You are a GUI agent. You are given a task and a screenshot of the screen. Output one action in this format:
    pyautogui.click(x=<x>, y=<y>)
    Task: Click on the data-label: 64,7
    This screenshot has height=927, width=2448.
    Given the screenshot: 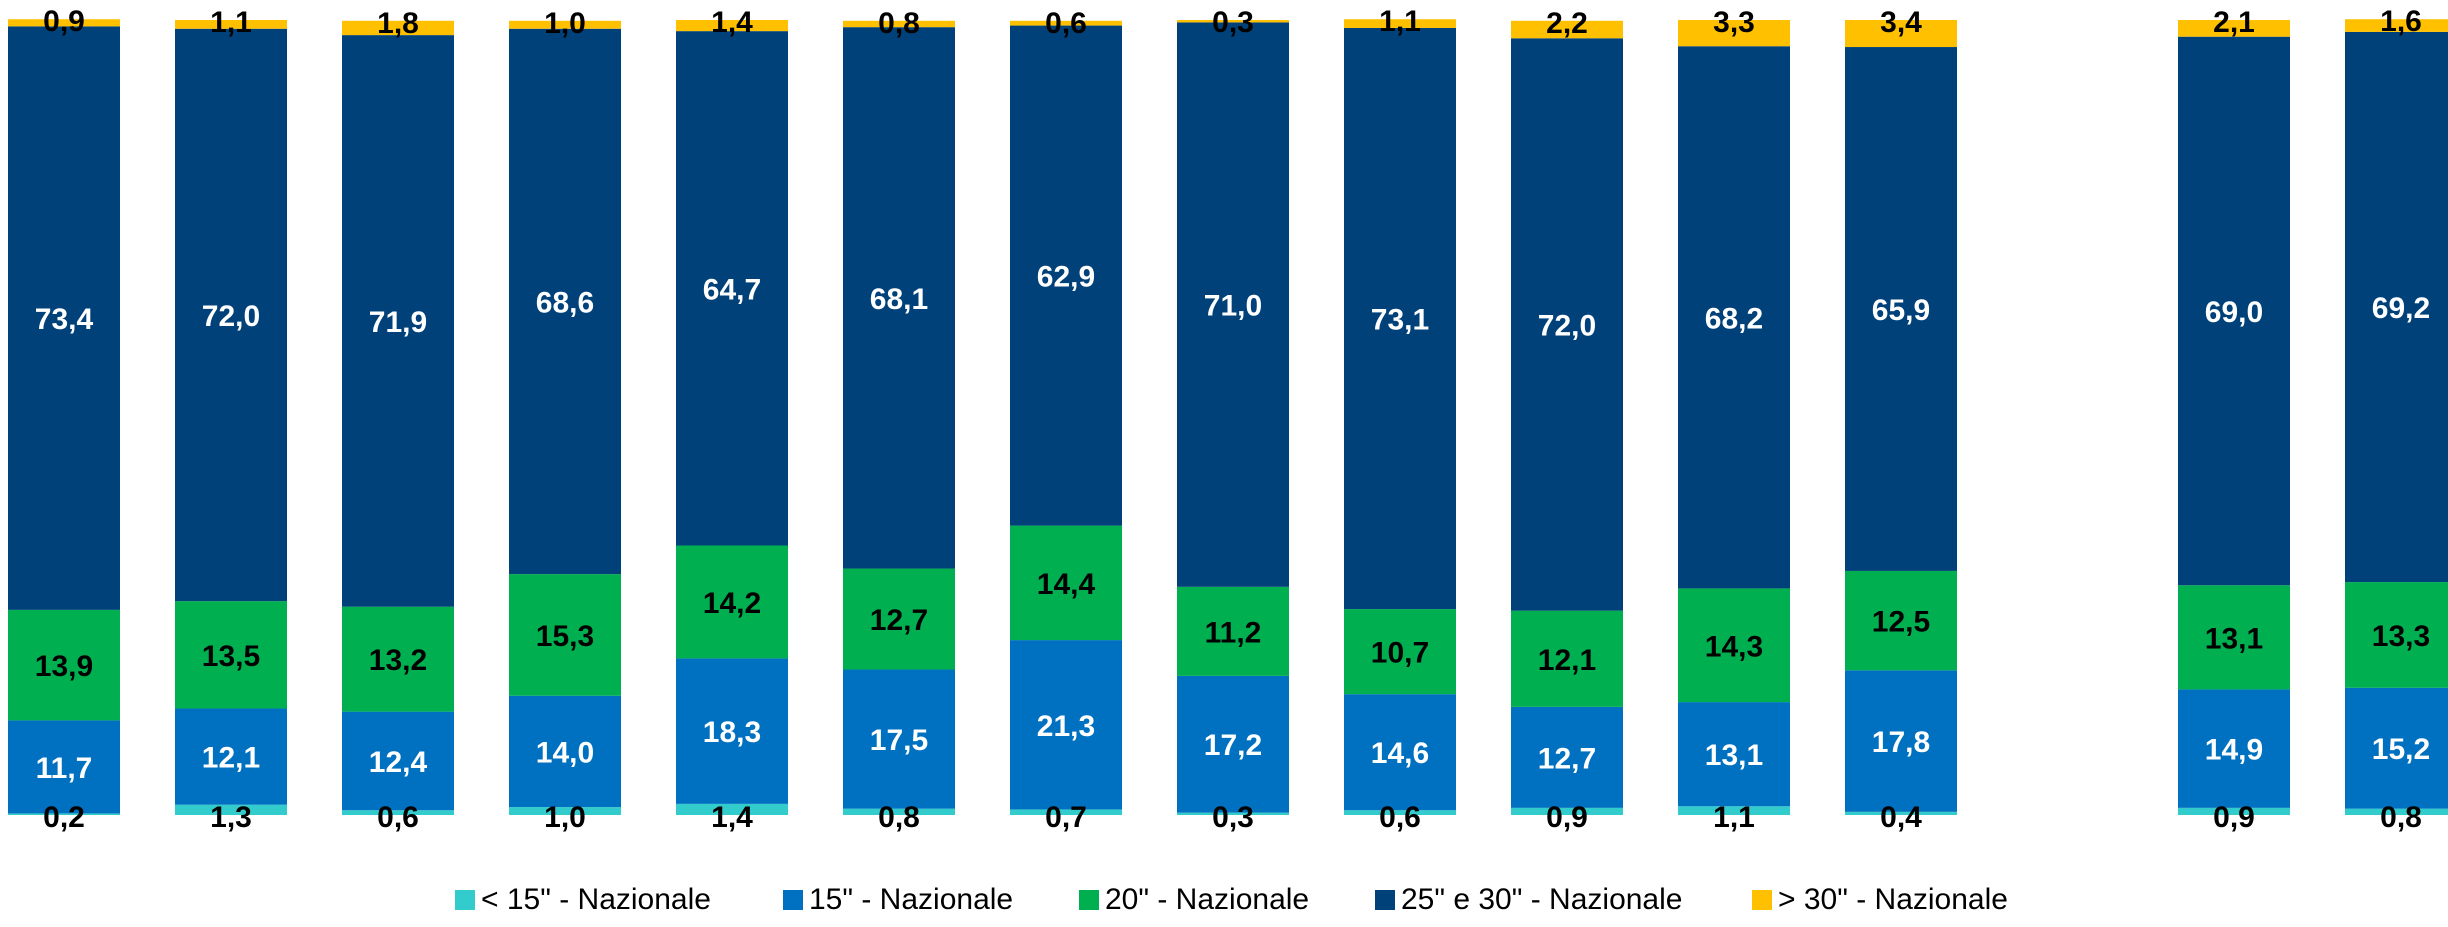 What is the action you would take?
    pyautogui.click(x=732, y=289)
    